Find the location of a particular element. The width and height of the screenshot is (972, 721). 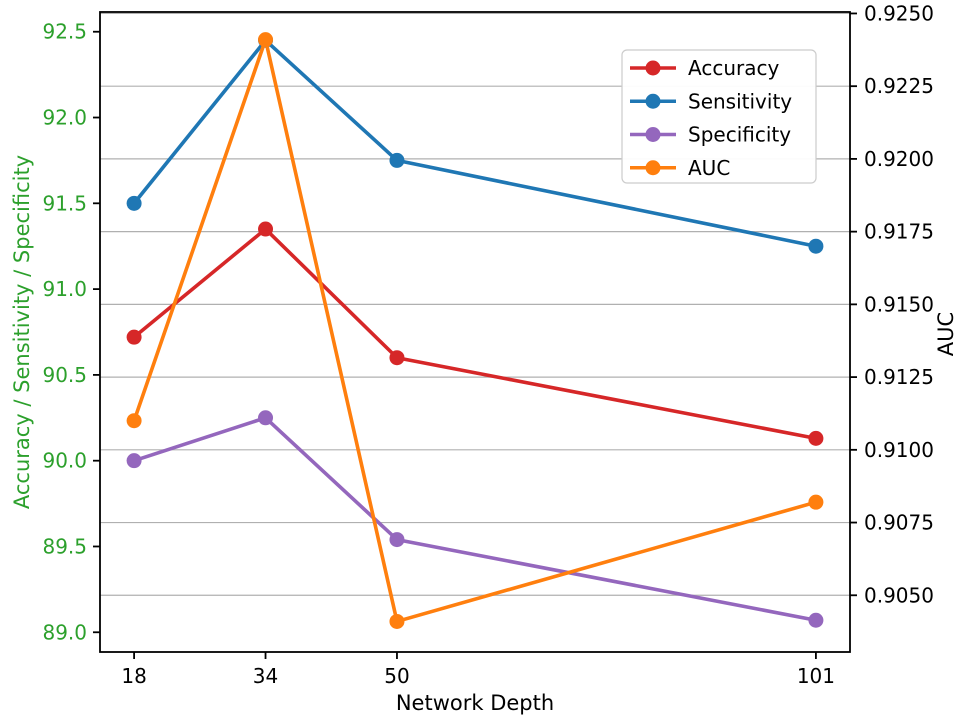

right-tick-label: 0.9200 is located at coordinates (899, 159).